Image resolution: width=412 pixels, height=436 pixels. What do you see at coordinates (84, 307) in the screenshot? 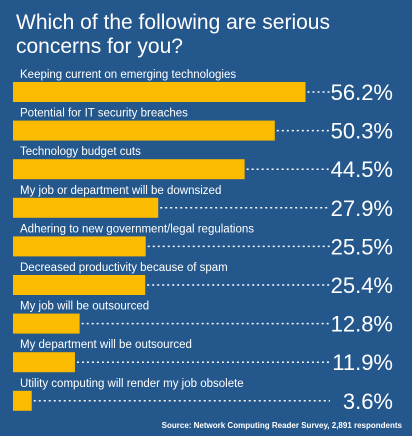
I see `category-label: My job will be outsourced` at bounding box center [84, 307].